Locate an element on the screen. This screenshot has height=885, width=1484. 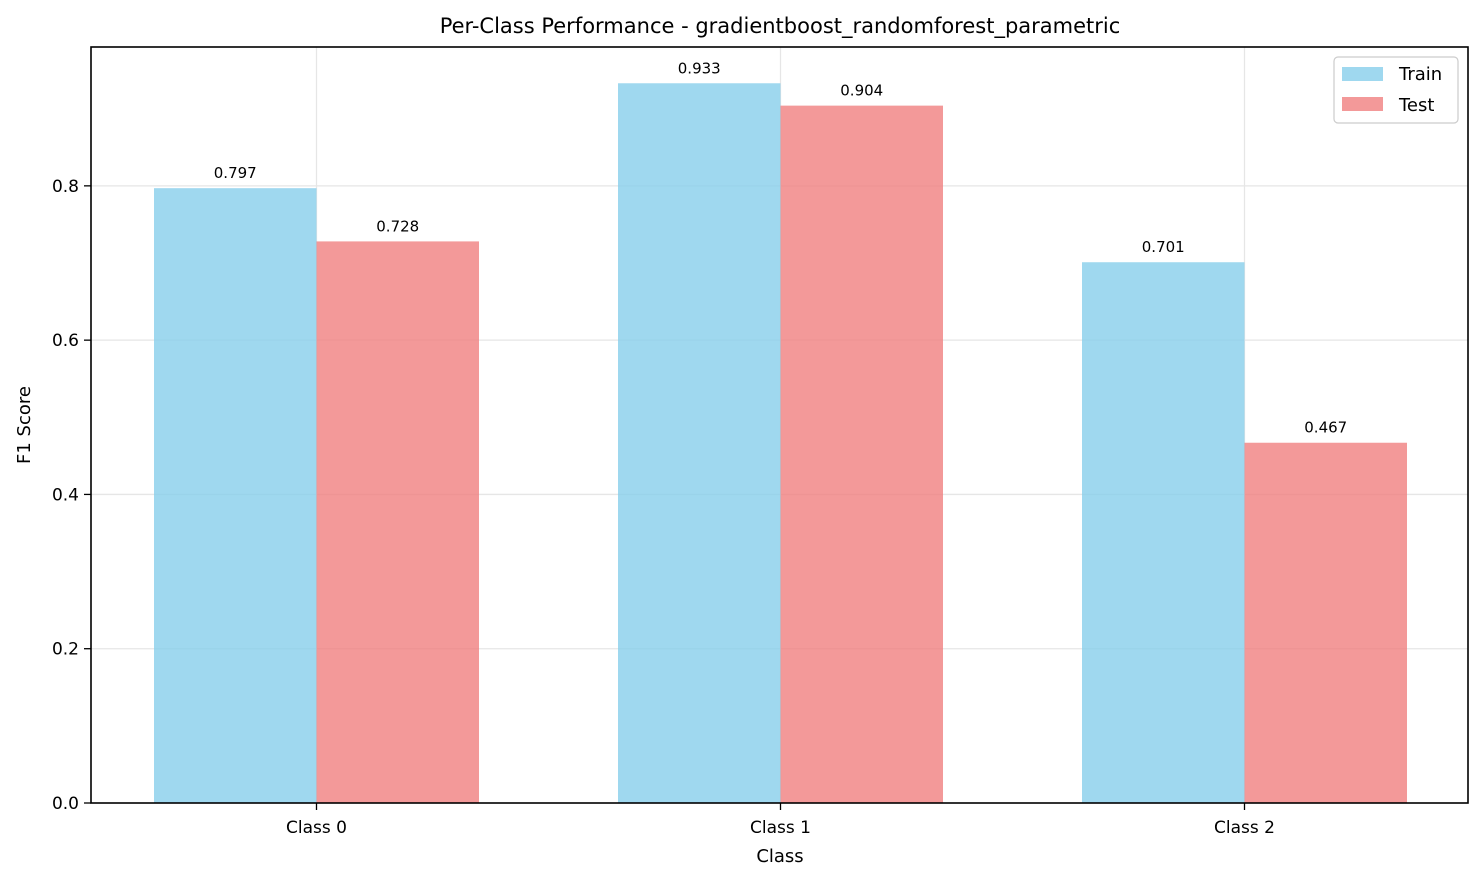
x-axis-label: Class is located at coordinates (779, 856).